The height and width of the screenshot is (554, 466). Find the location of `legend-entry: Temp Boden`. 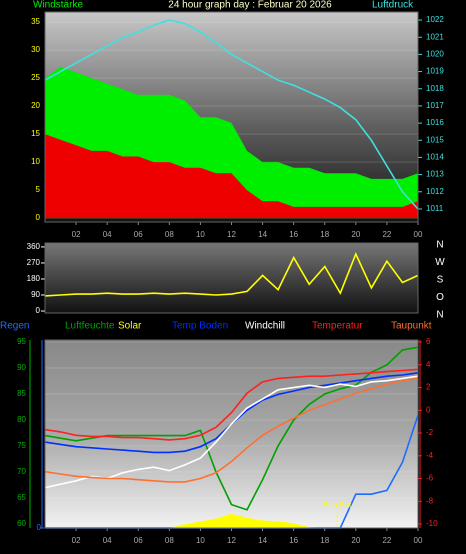

legend-entry: Temp Boden is located at coordinates (200, 326).